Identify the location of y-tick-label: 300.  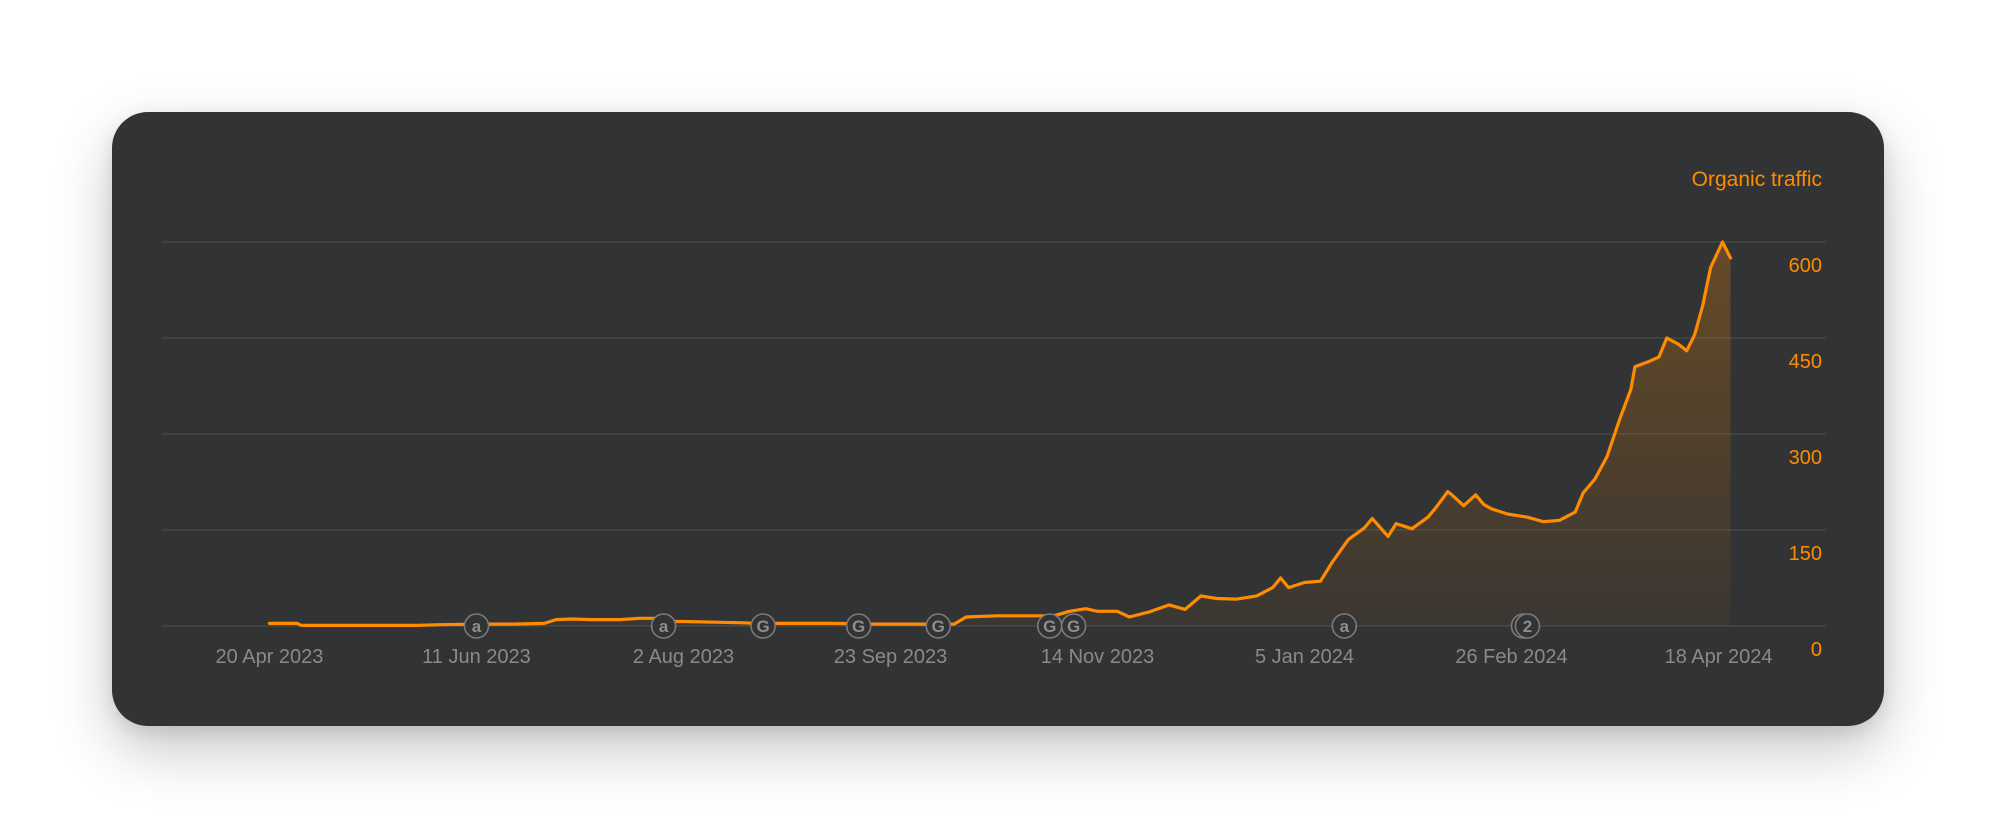
(1805, 458).